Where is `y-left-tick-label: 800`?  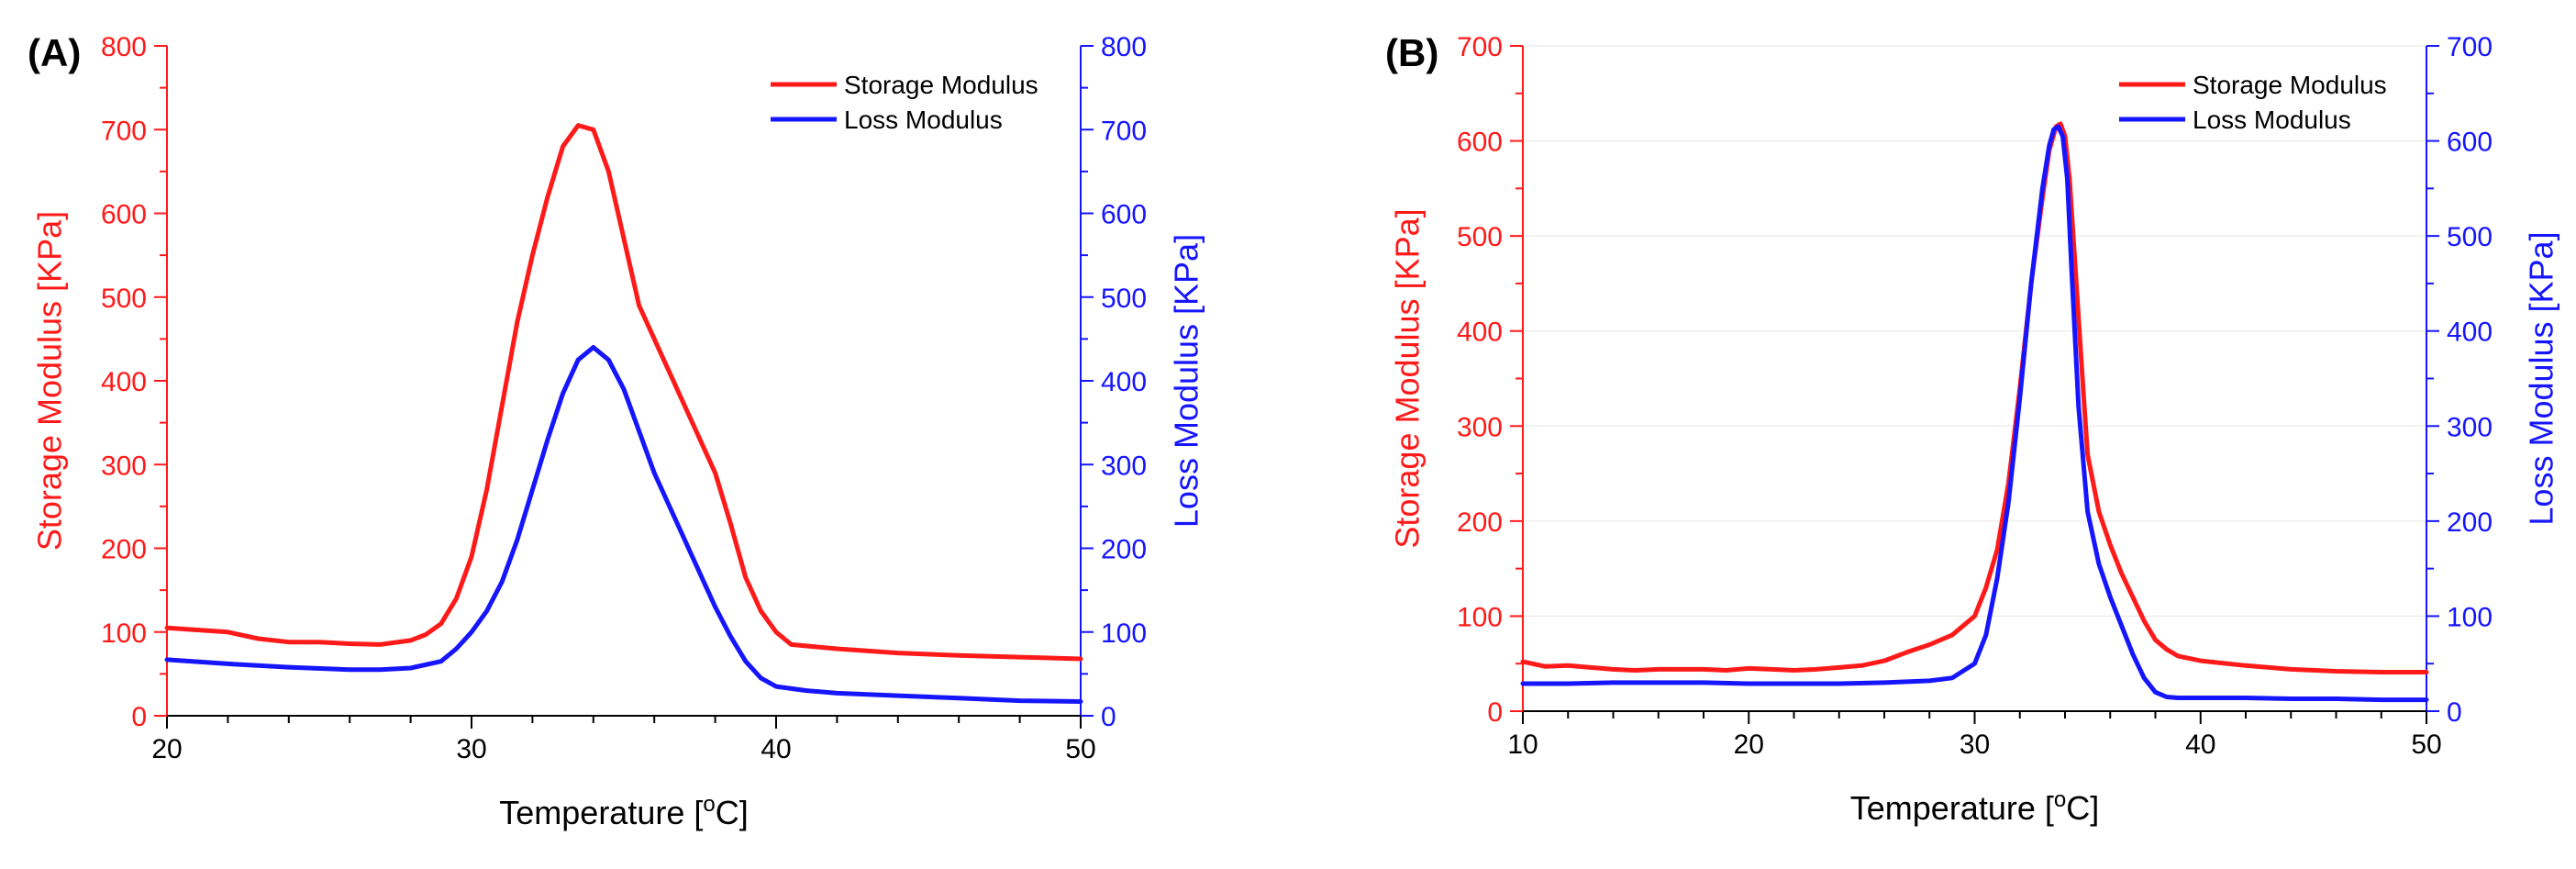 y-left-tick-label: 800 is located at coordinates (124, 47).